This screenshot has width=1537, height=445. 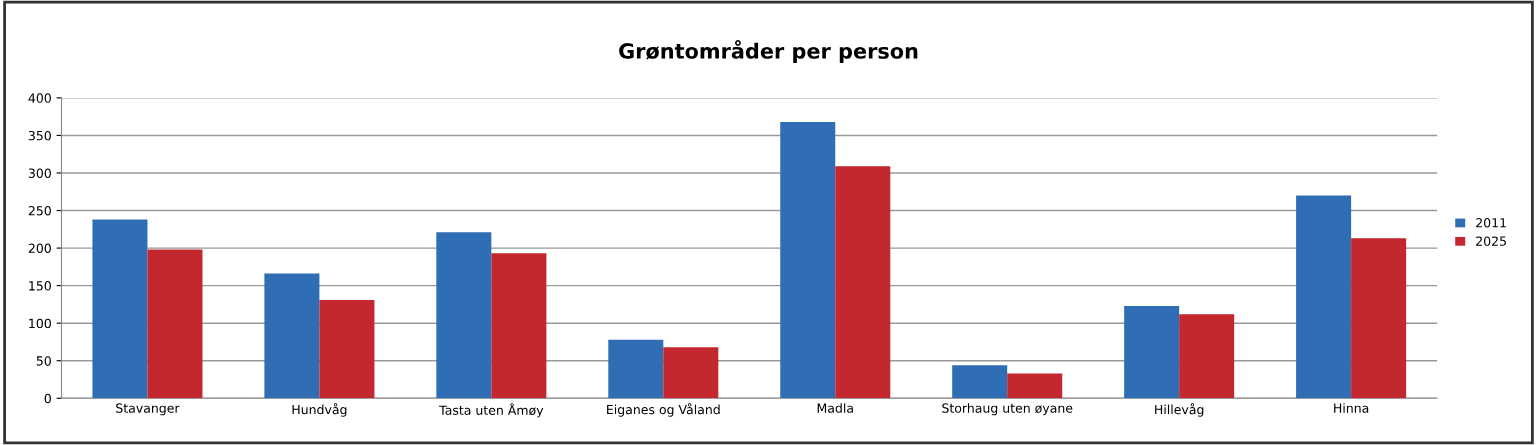 I want to click on x-tick-label: Hillevåg, so click(x=1179, y=410).